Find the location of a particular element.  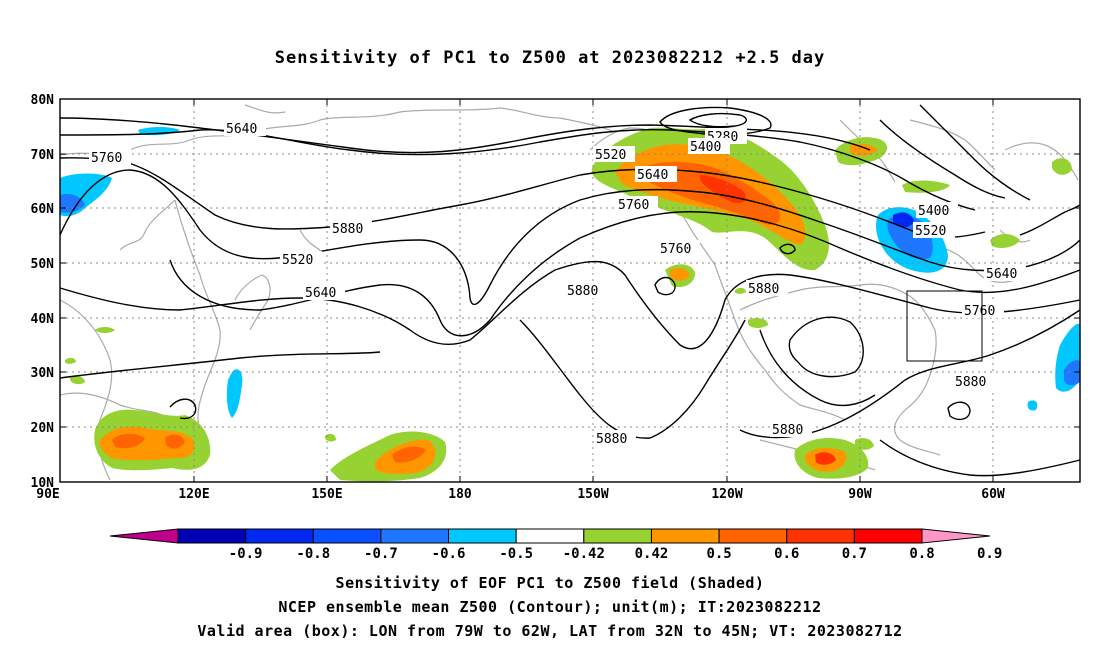

lat-label: 80N is located at coordinates (43, 100).